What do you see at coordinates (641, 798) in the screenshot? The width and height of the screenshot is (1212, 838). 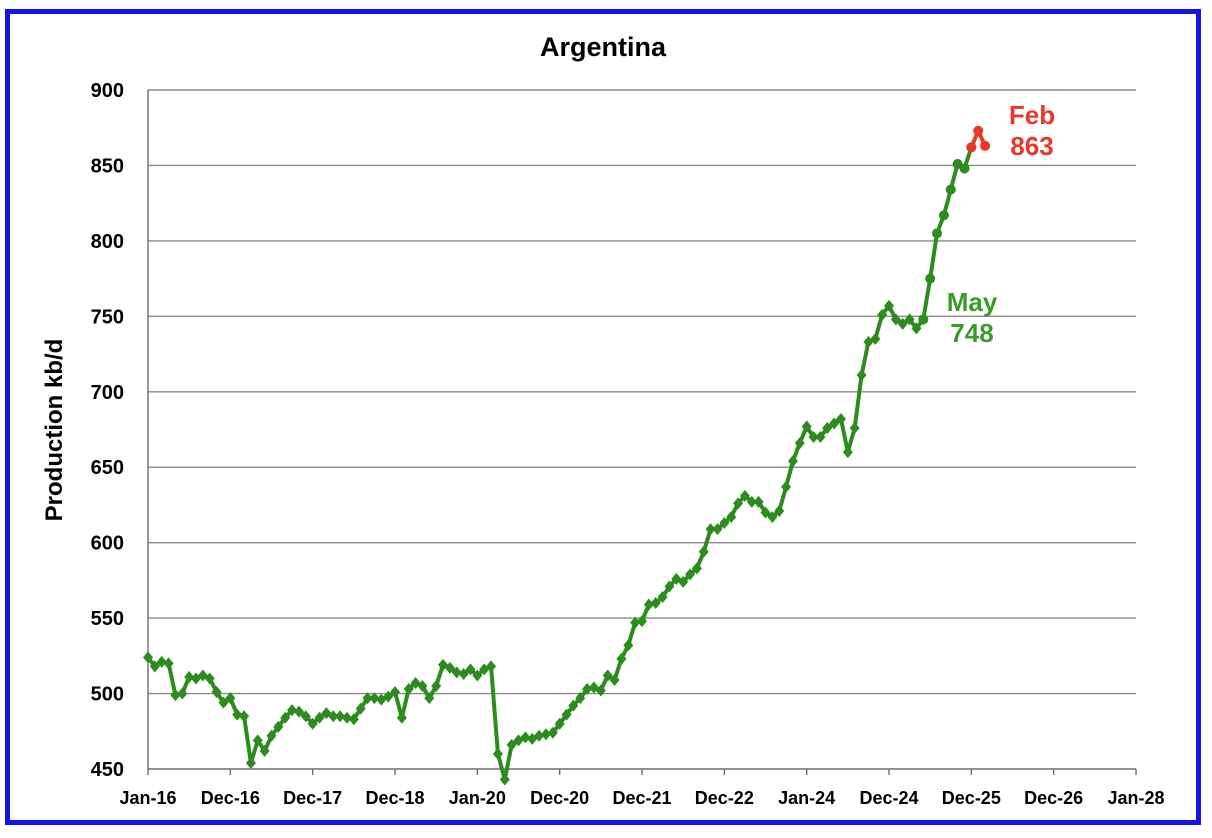 I see `x-tick-label: Dec-21` at bounding box center [641, 798].